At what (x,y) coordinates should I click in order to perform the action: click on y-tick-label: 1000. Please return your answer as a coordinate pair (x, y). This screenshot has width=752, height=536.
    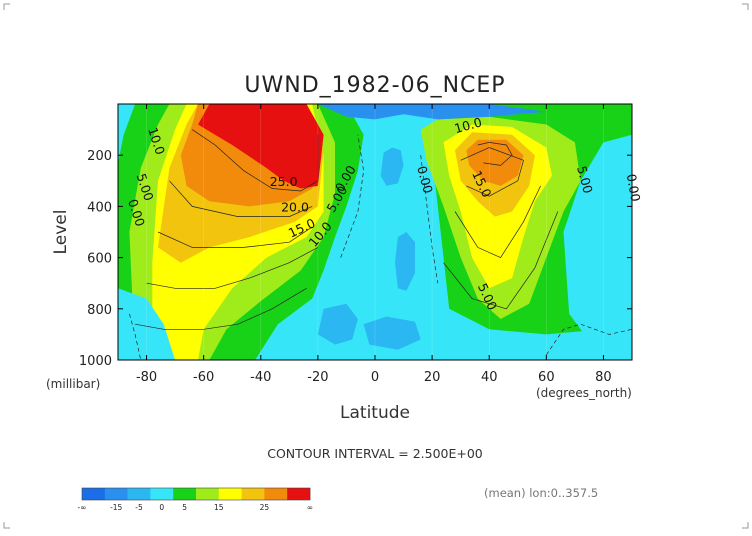
    Looking at the image, I should click on (95, 361).